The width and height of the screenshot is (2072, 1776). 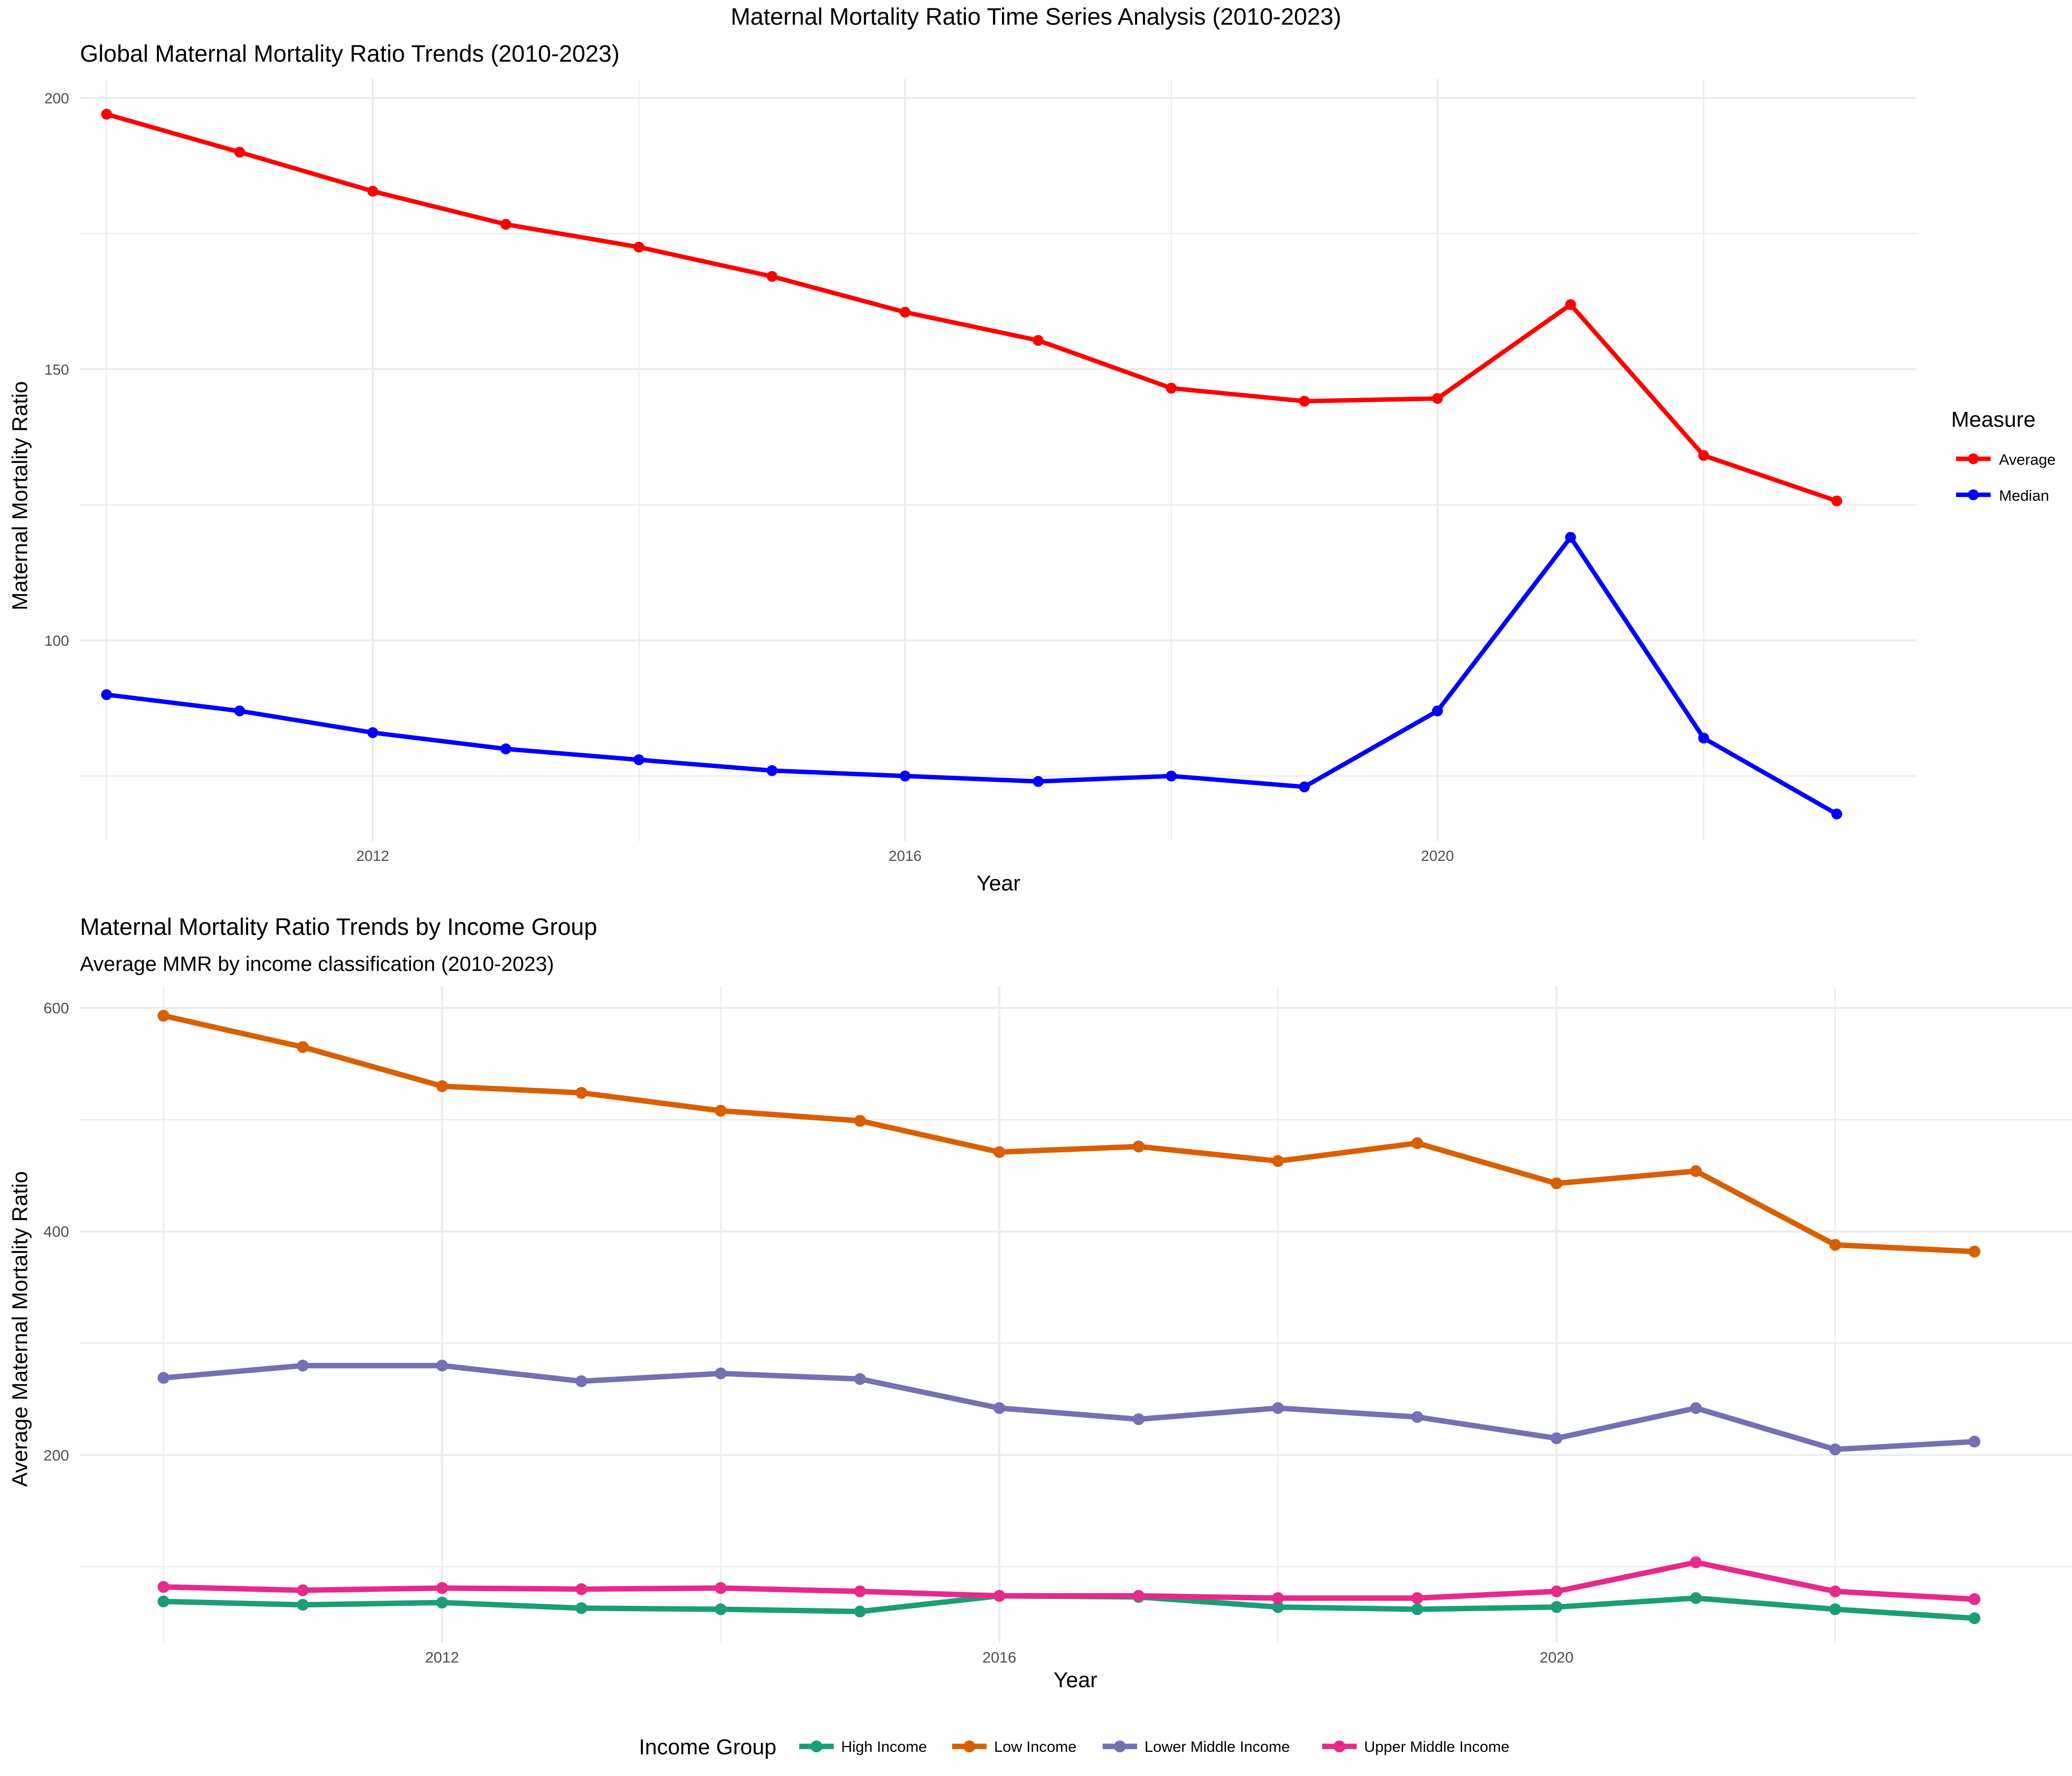 What do you see at coordinates (57, 641) in the screenshot?
I see `y-tick-label: 100` at bounding box center [57, 641].